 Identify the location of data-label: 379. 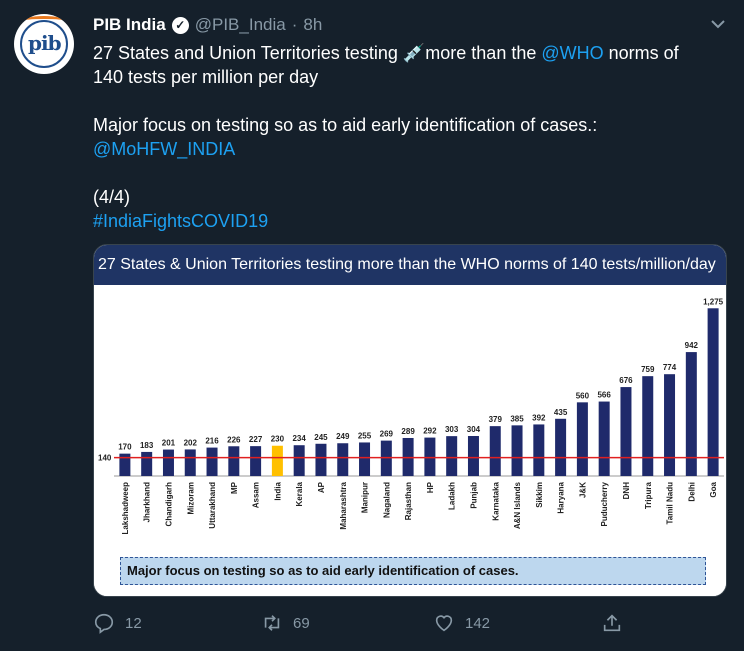
(496, 419).